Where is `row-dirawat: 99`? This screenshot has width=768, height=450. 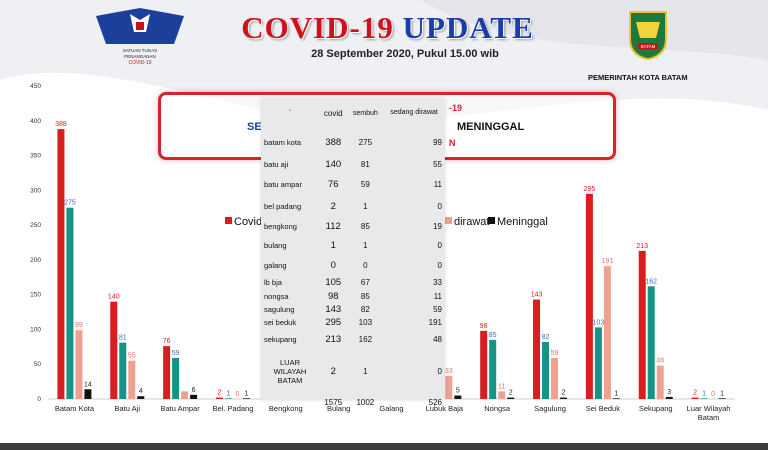 row-dirawat: 99 is located at coordinates (437, 142).